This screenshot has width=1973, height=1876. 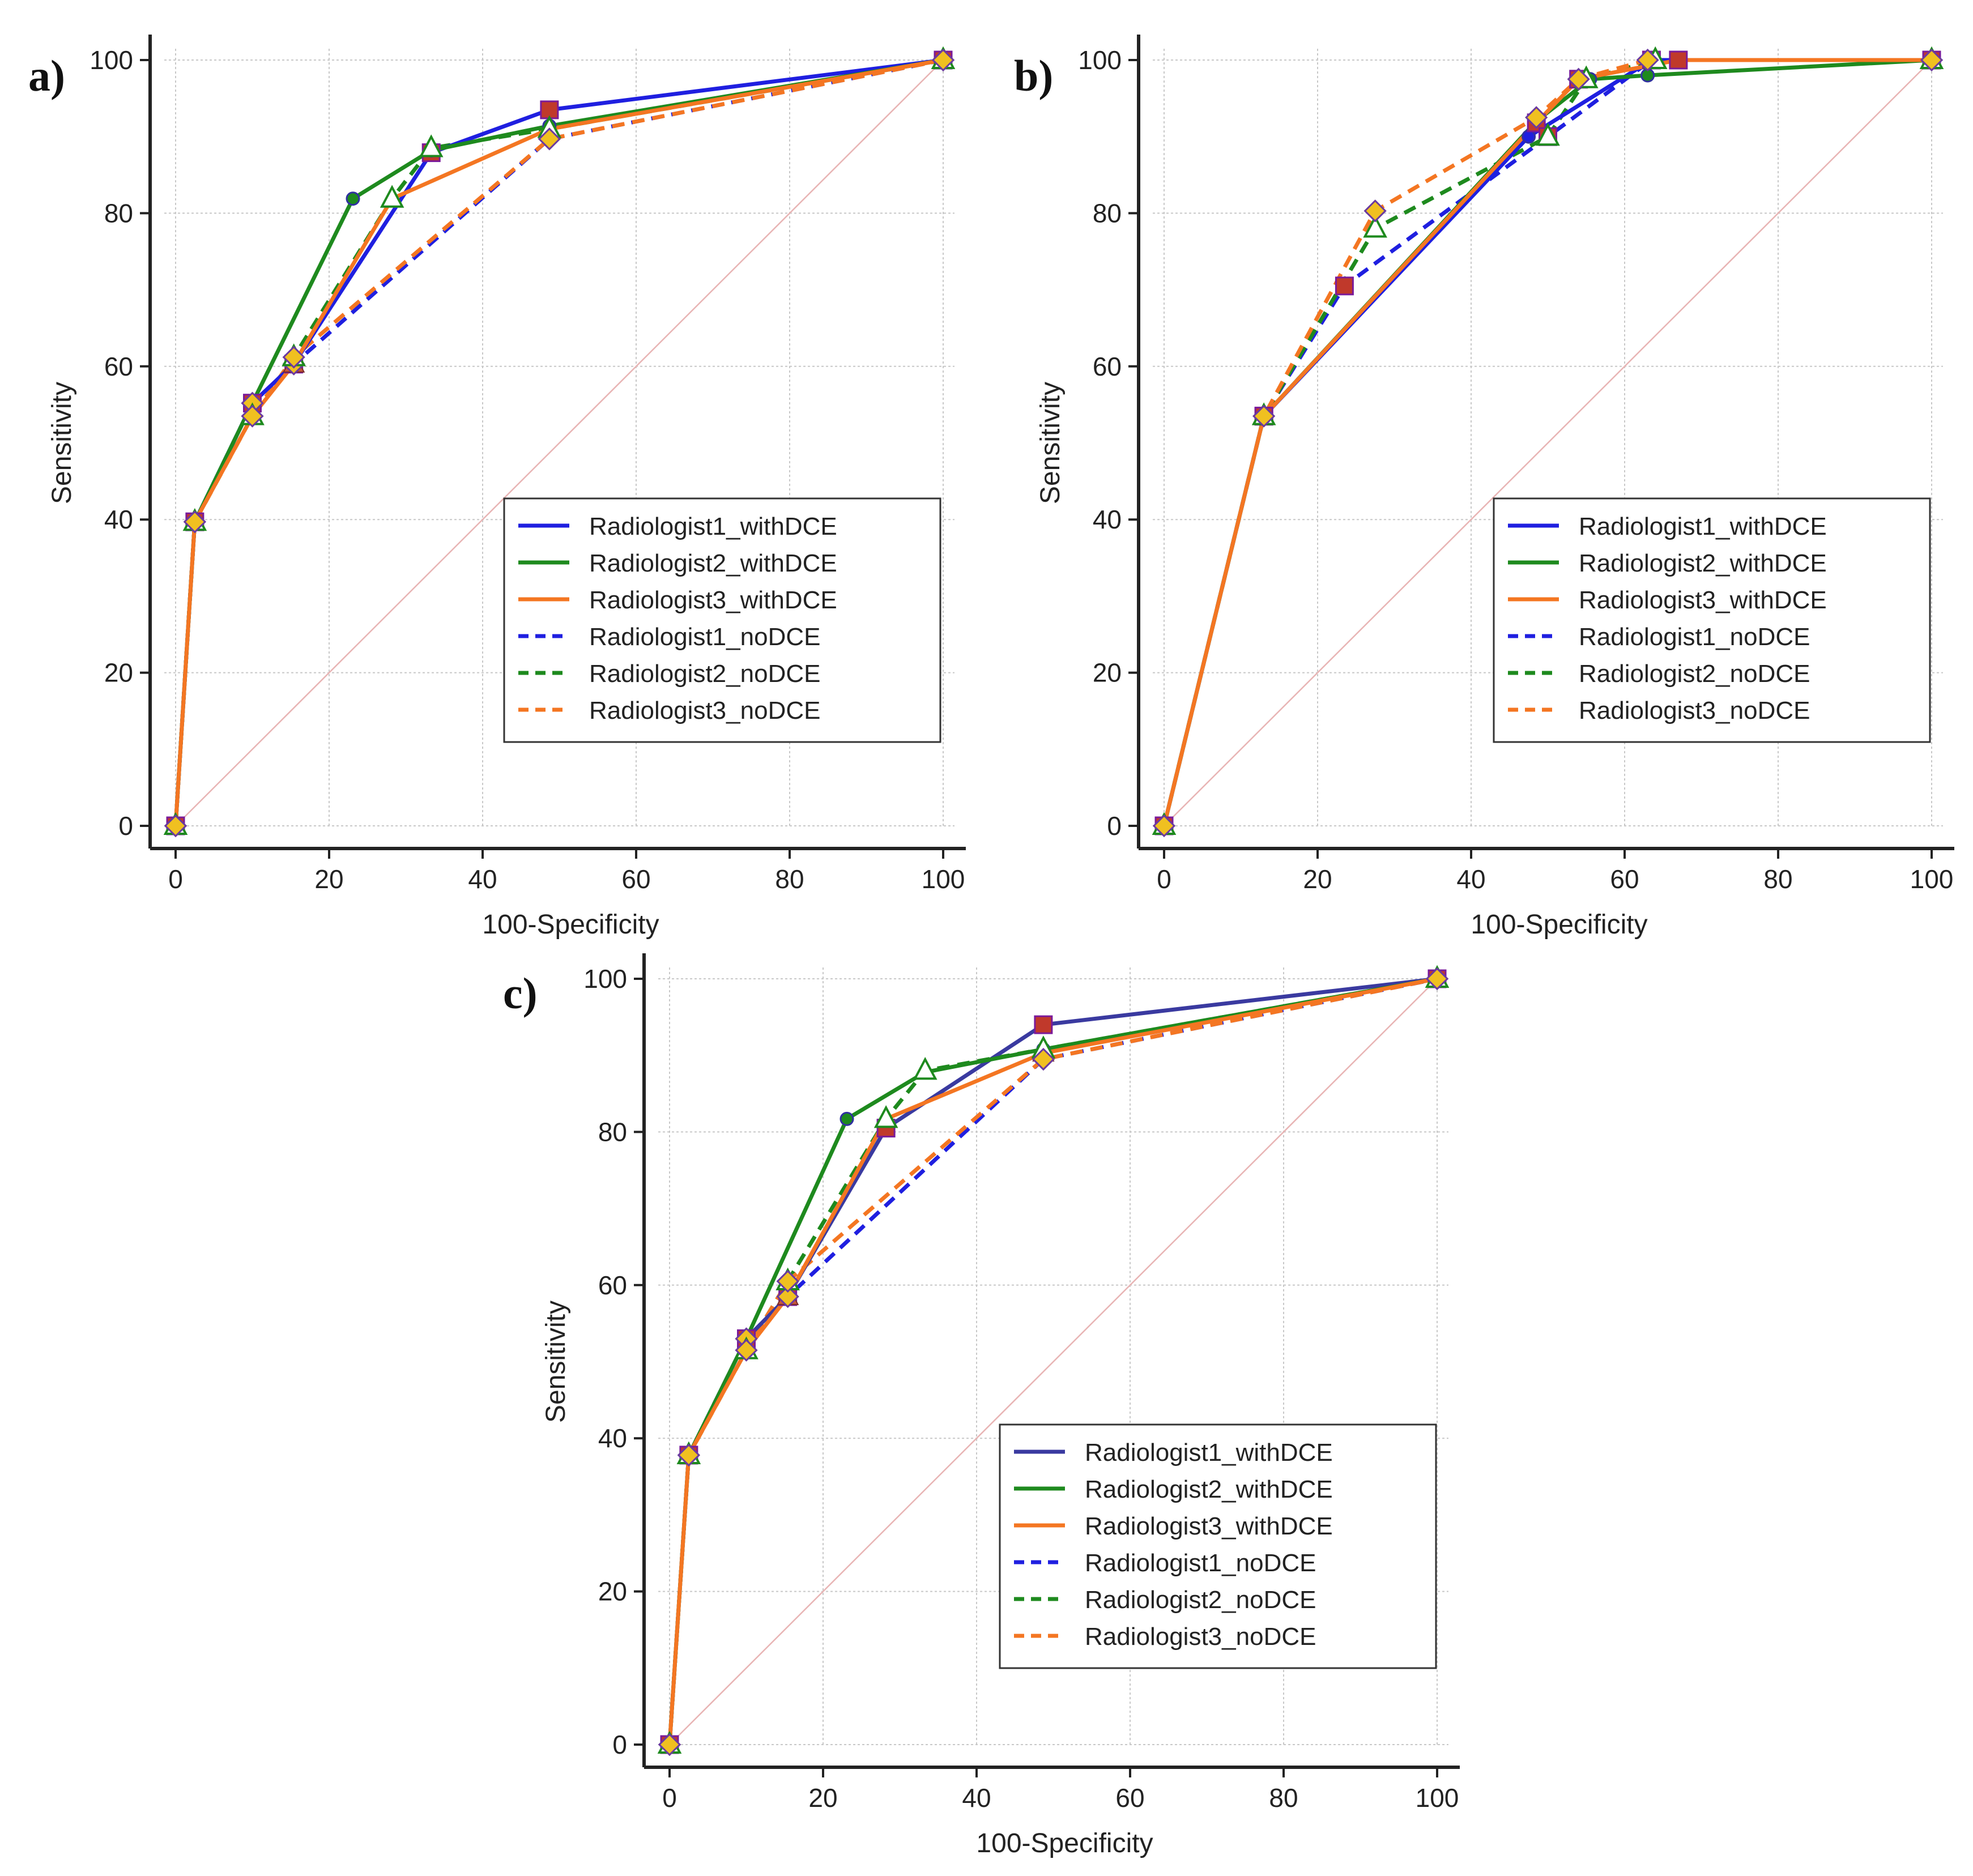 What do you see at coordinates (1033, 75) in the screenshot?
I see `panel-letter: b)` at bounding box center [1033, 75].